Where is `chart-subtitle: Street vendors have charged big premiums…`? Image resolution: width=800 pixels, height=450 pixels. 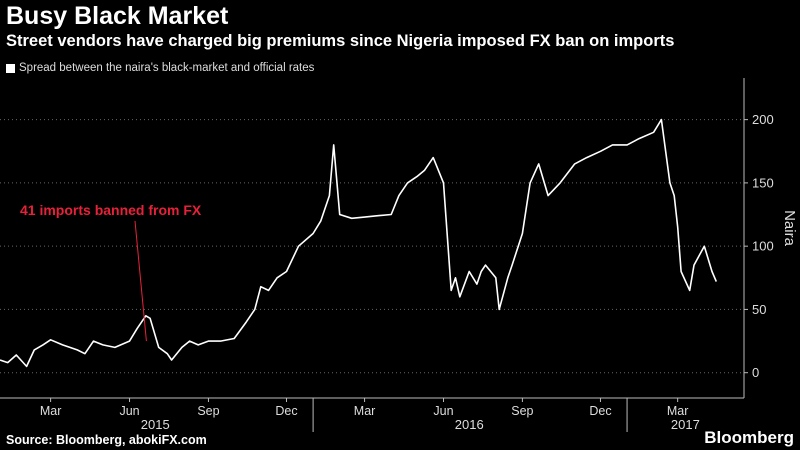 chart-subtitle: Street vendors have charged big premiums… is located at coordinates (340, 41).